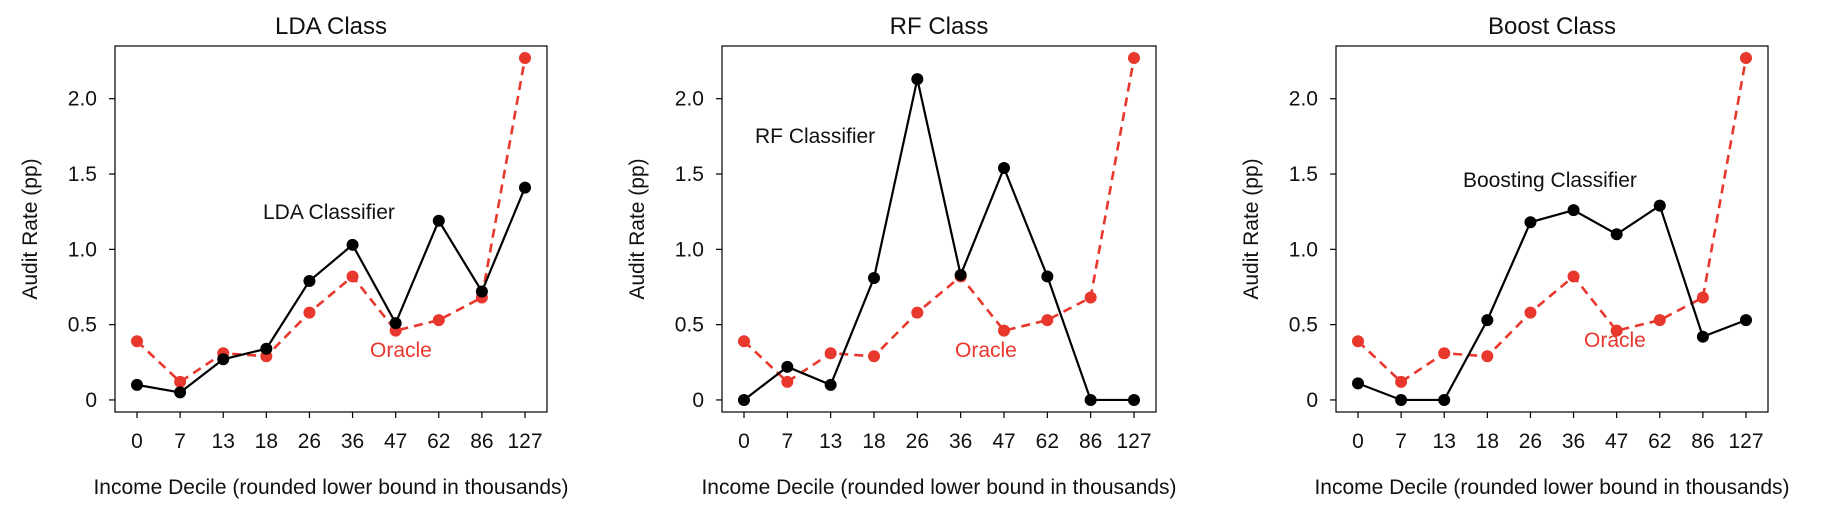  I want to click on plot-title: RF Class, so click(939, 26).